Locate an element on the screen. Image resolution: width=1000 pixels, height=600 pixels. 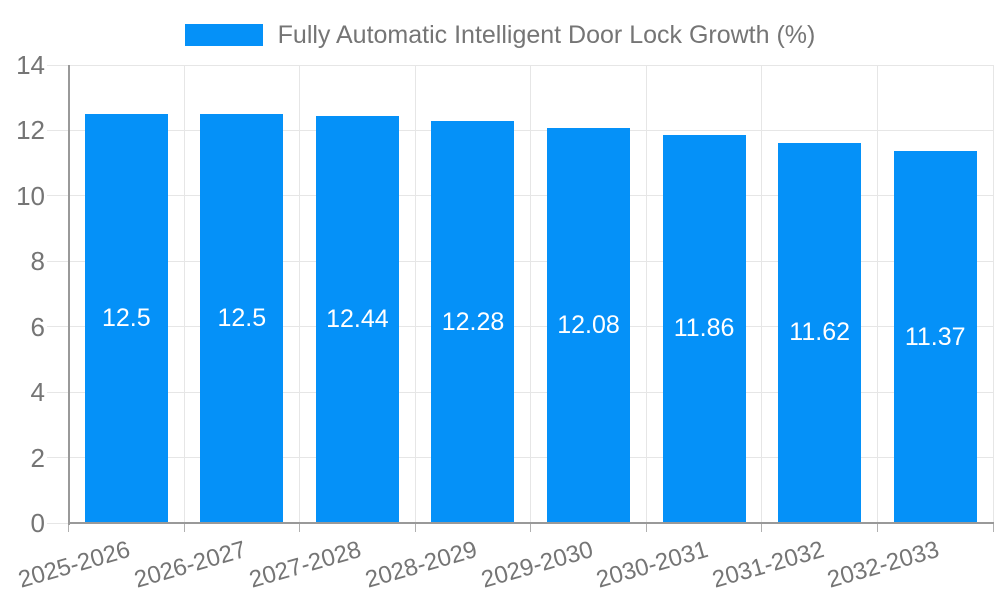
bar-2029-2030: 12.08 is located at coordinates (589, 325).